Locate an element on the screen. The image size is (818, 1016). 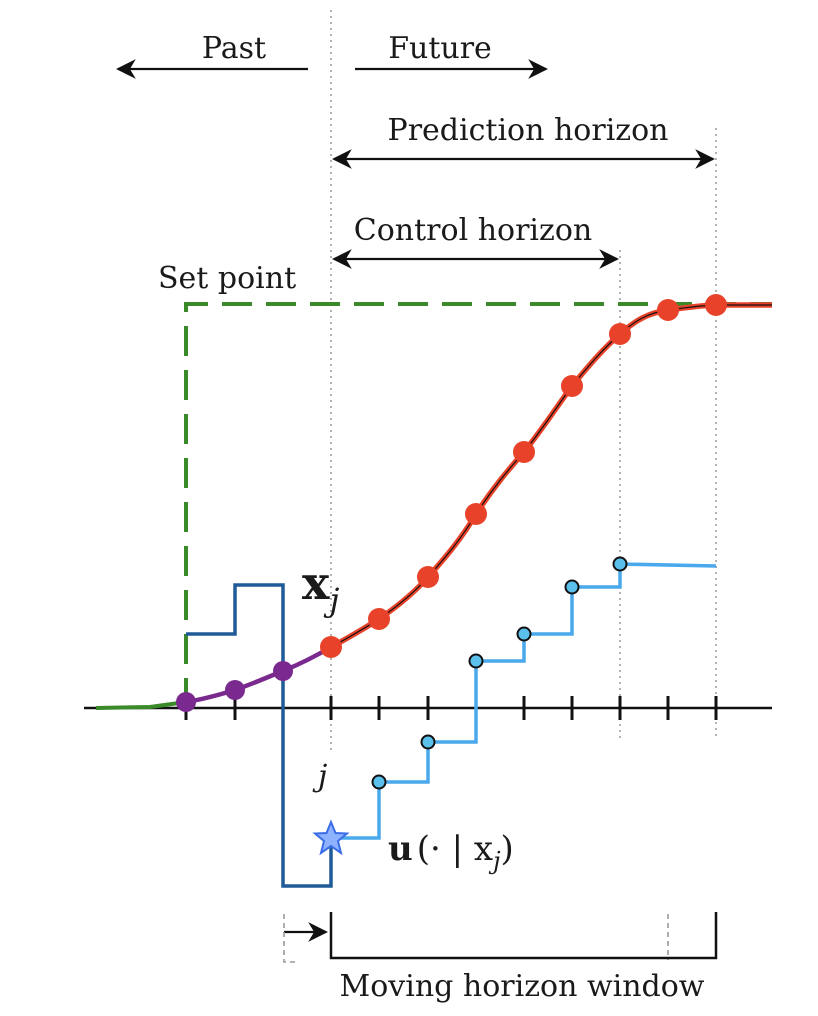
set-point-label: Set point is located at coordinates (227, 278).